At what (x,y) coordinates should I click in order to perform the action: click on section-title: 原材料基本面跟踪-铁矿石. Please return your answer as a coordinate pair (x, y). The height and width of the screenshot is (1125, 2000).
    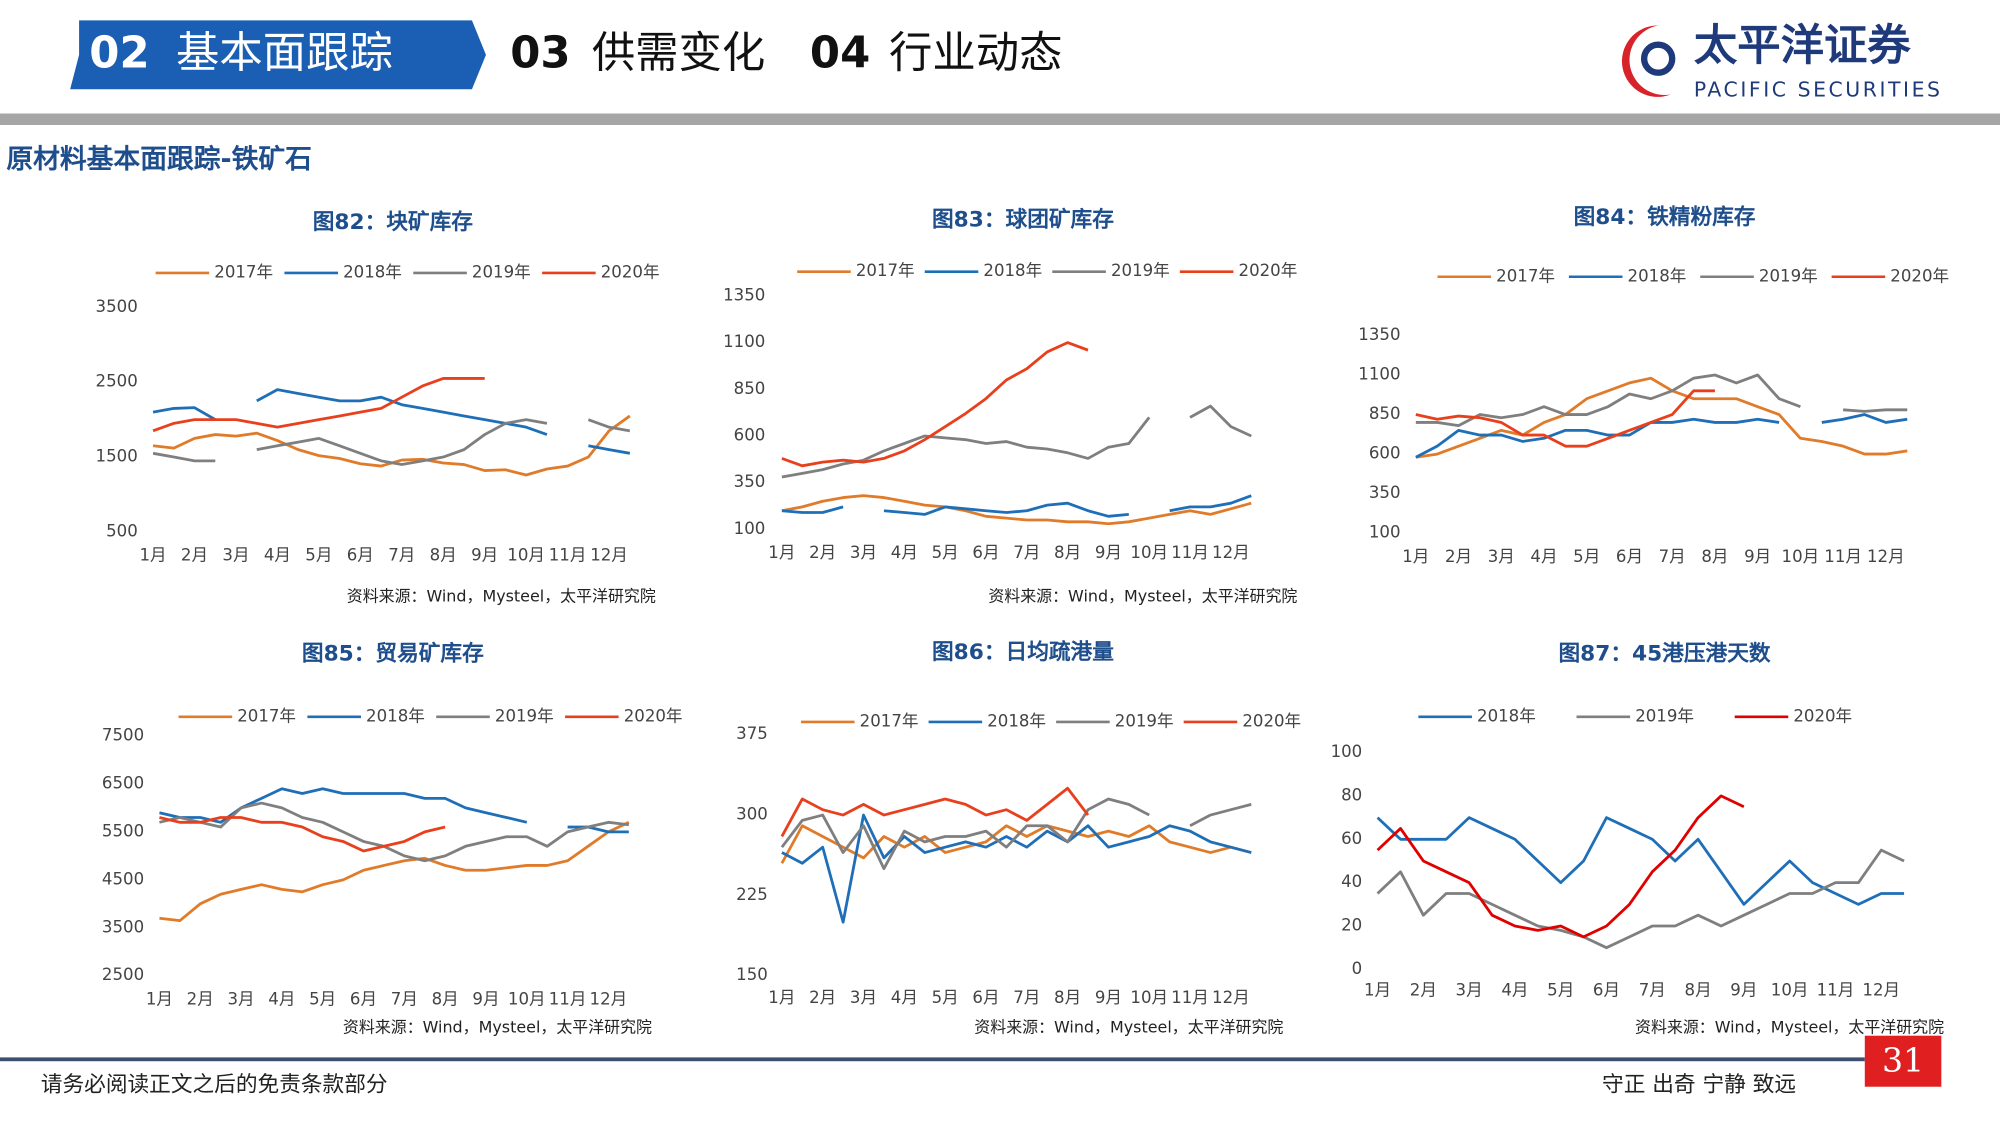
    Looking at the image, I should click on (159, 159).